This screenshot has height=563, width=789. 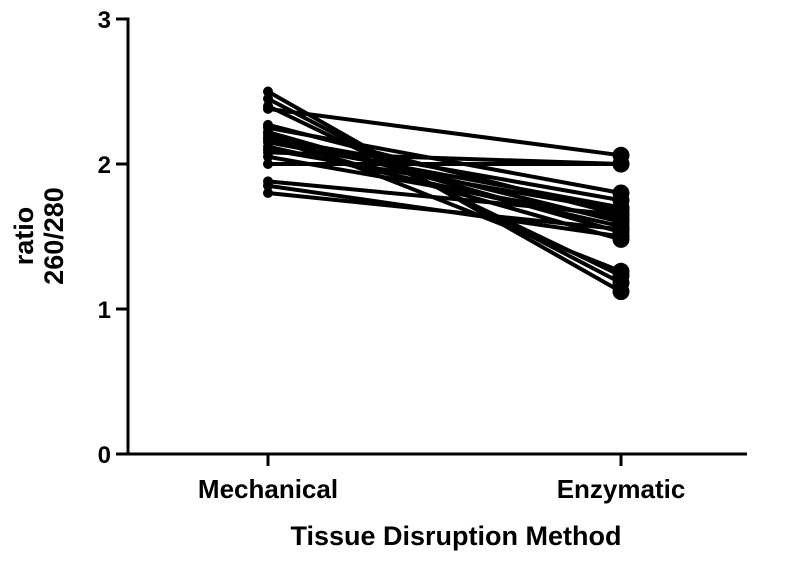 What do you see at coordinates (104, 310) in the screenshot?
I see `y-tick-label: 1` at bounding box center [104, 310].